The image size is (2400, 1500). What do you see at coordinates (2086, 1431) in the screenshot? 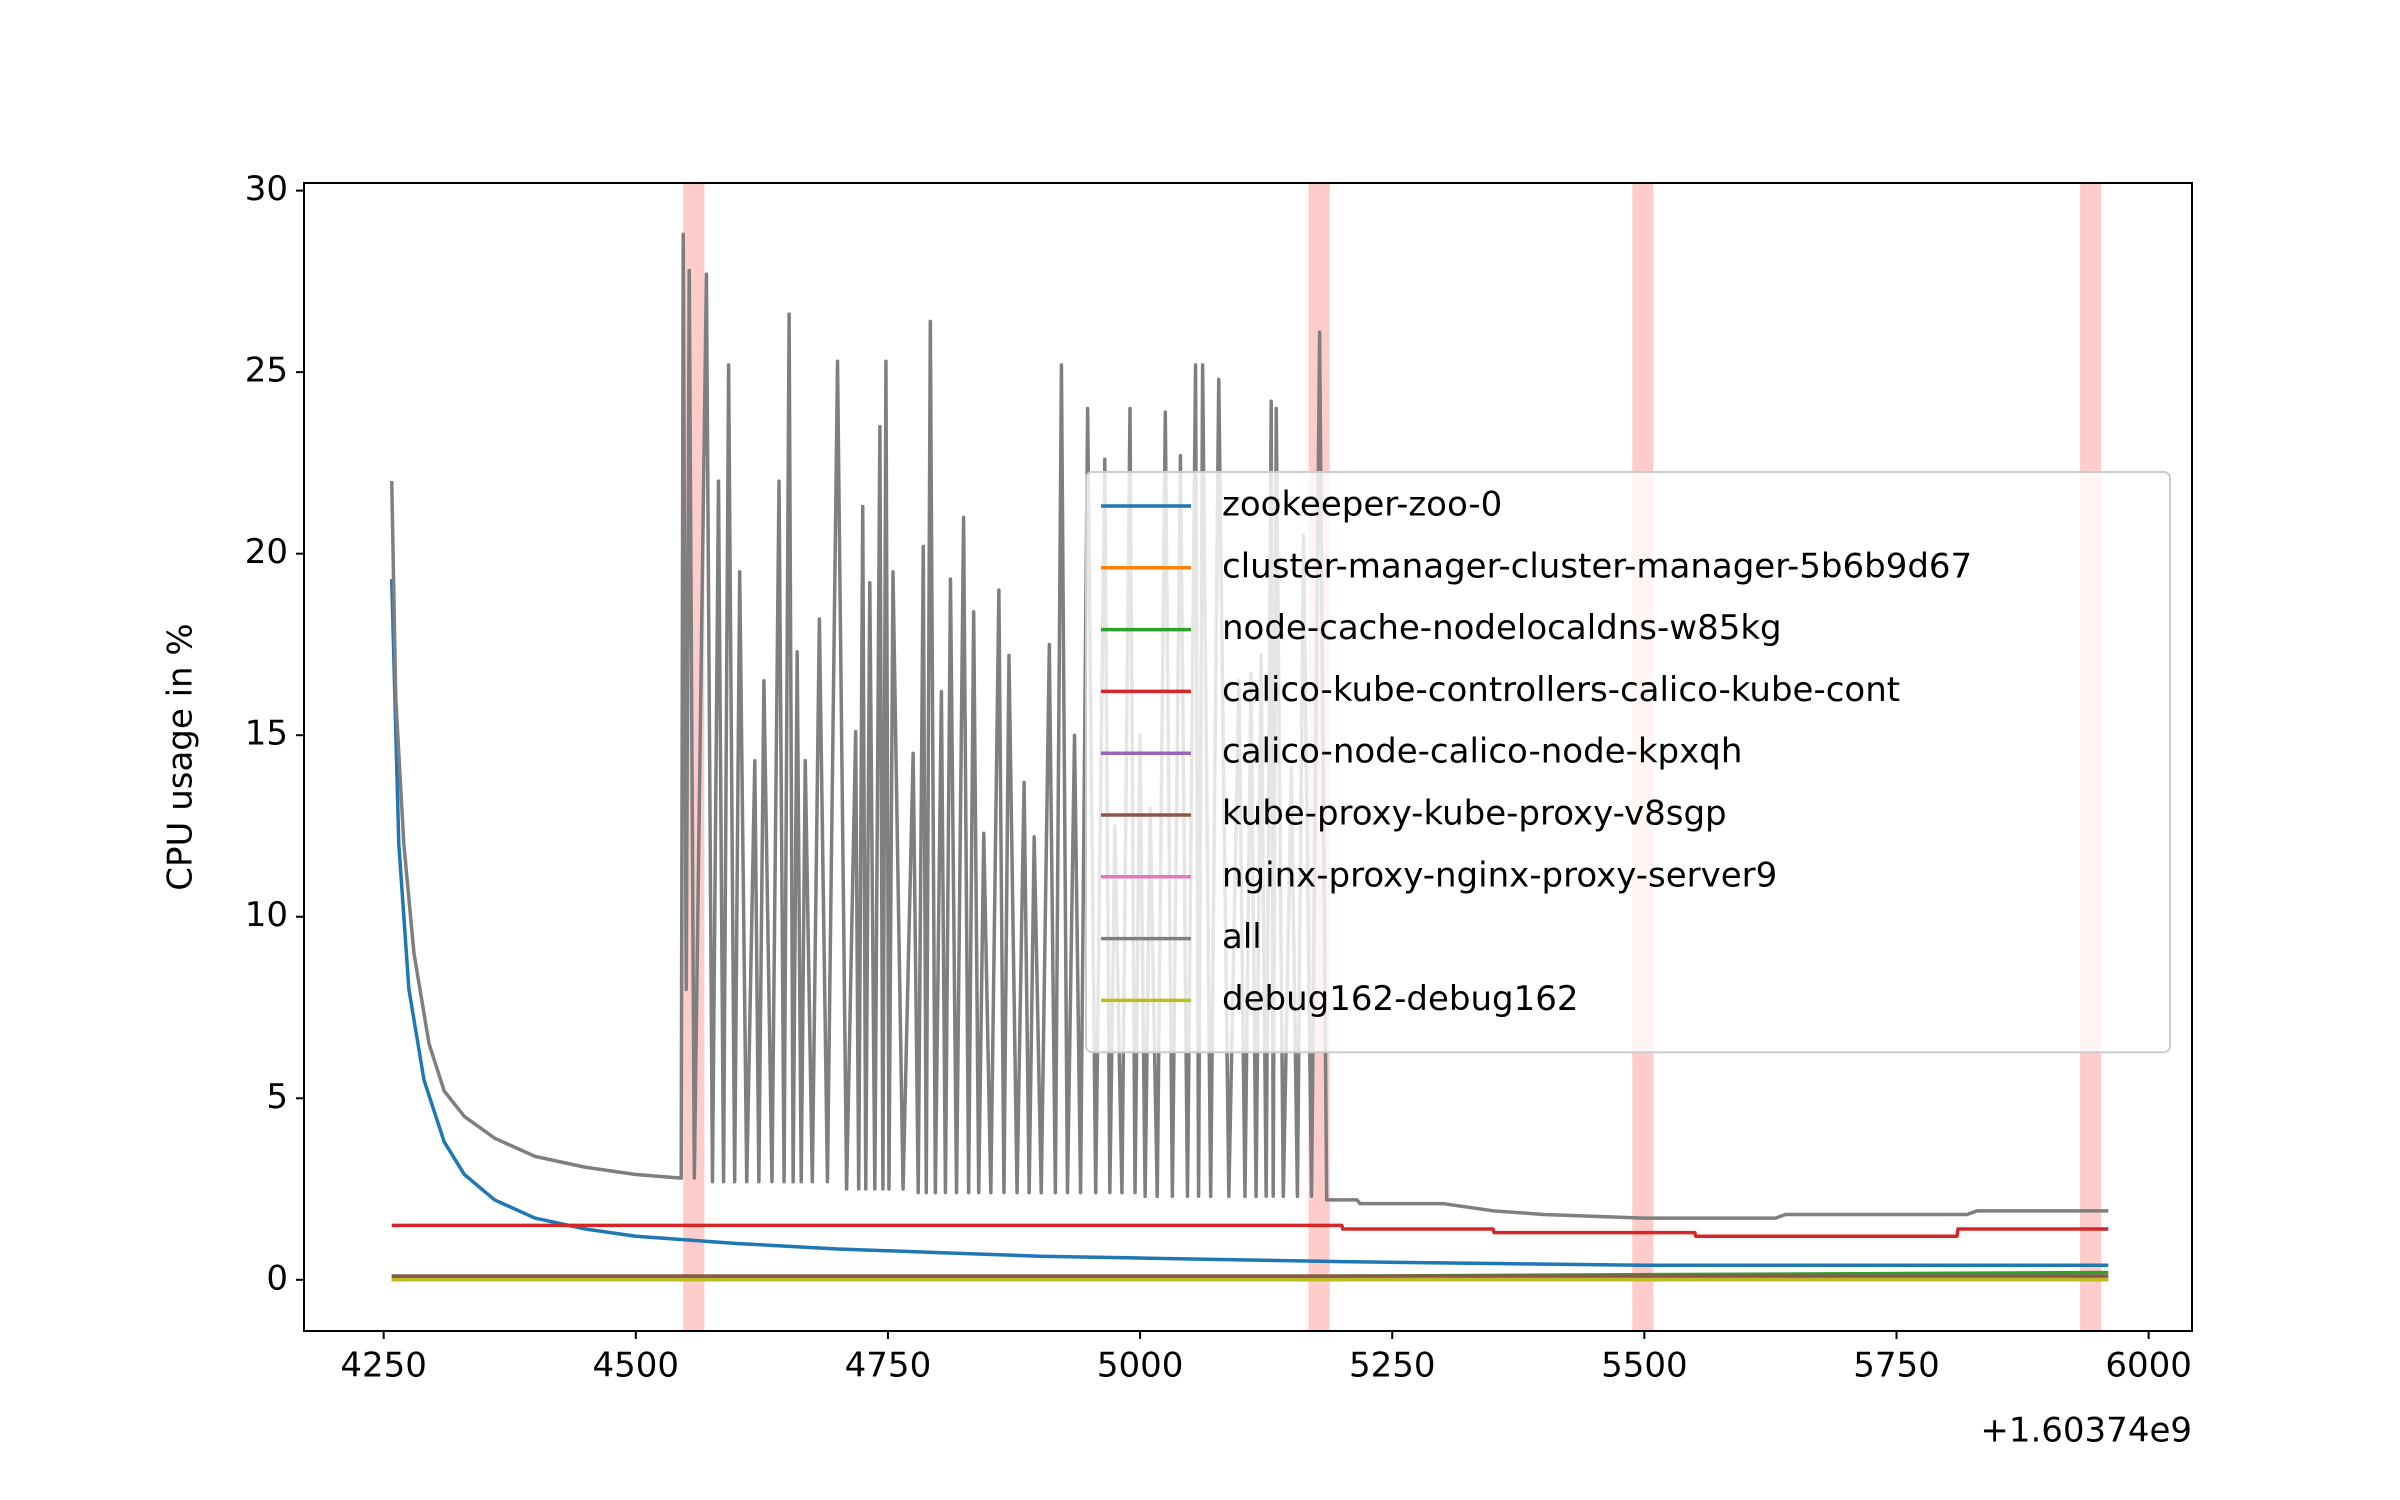
I see `x-offset-label: +1.60374e9` at bounding box center [2086, 1431].